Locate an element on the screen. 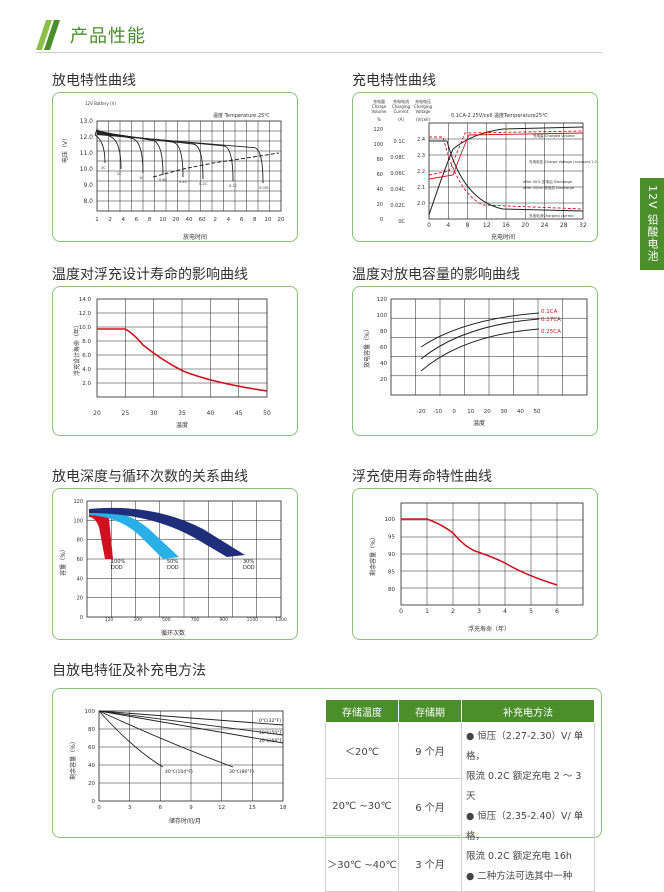 Image resolution: width=664 pixels, height=892 pixels. capacity-temp-series-label: 0.1CA is located at coordinates (549, 312).